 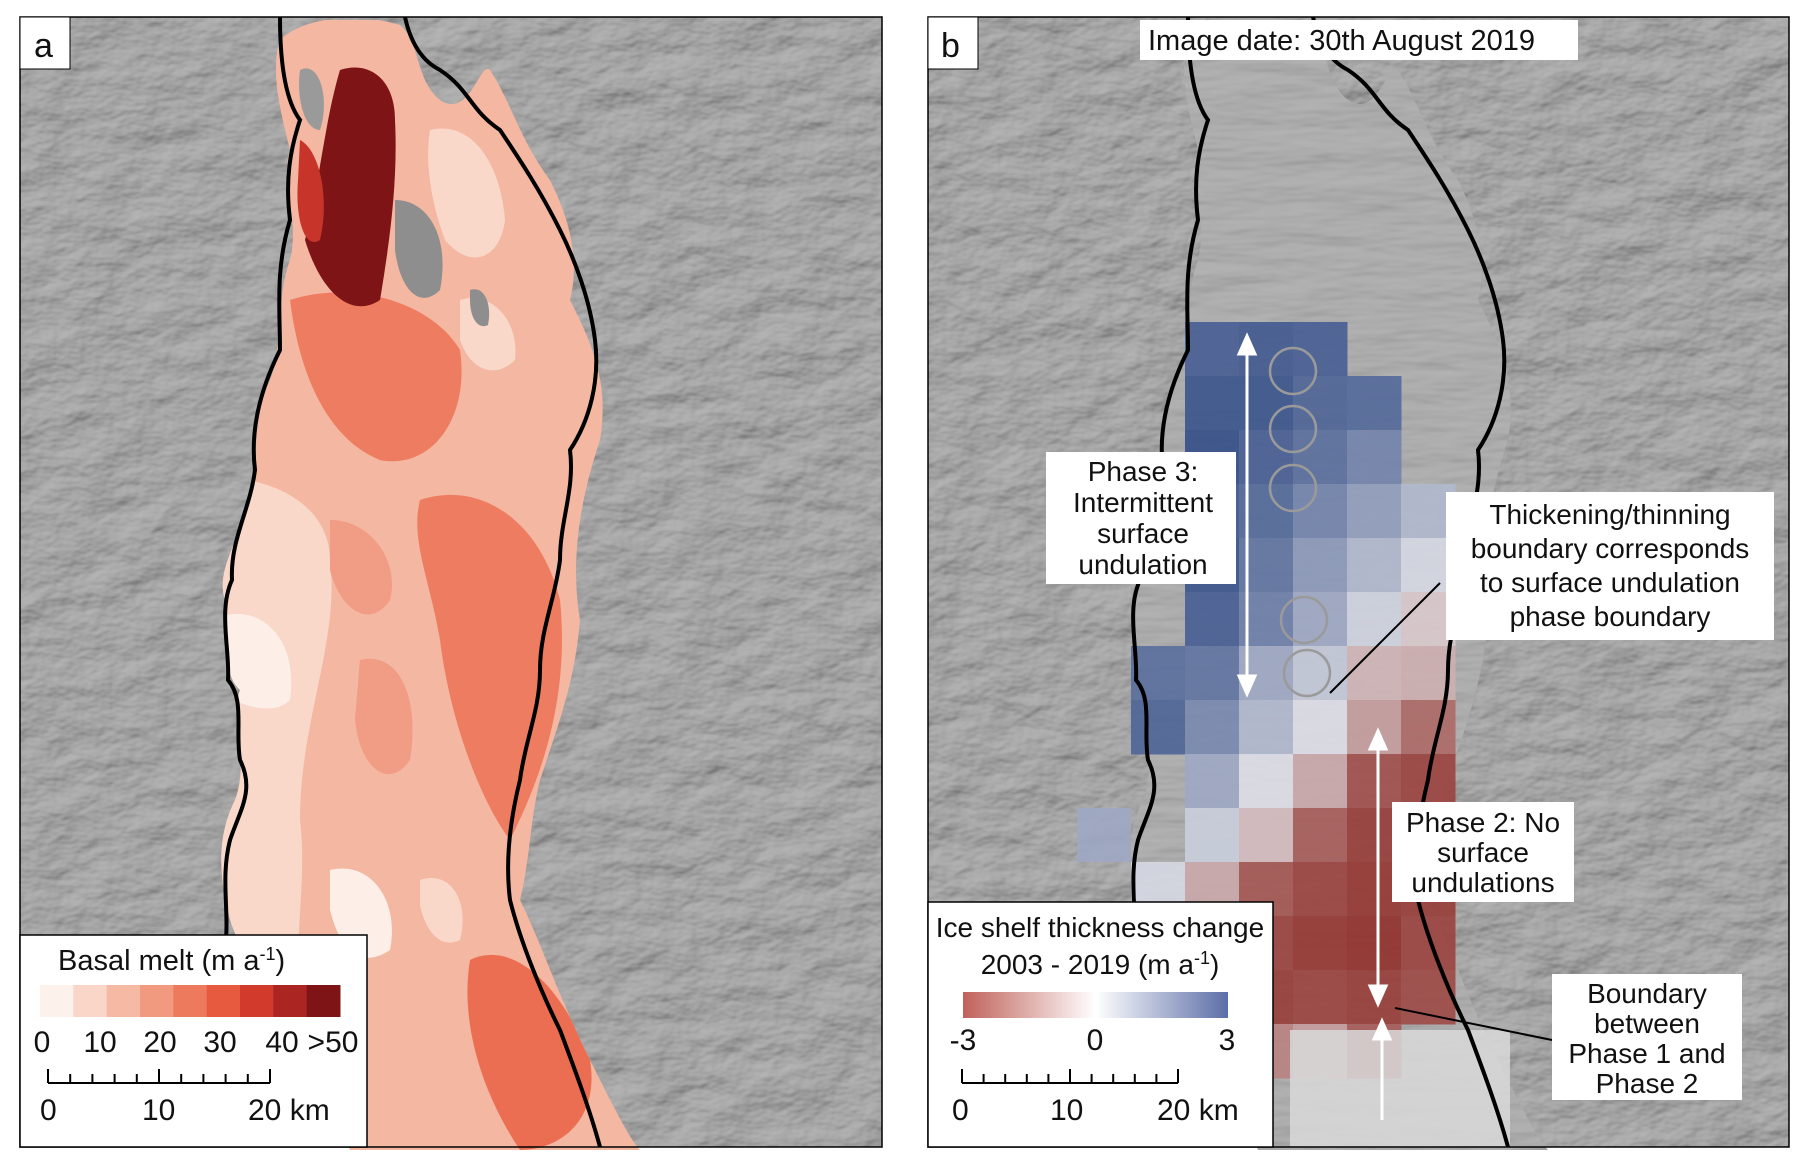 I want to click on melt-tick-label: 10, so click(x=99, y=1042).